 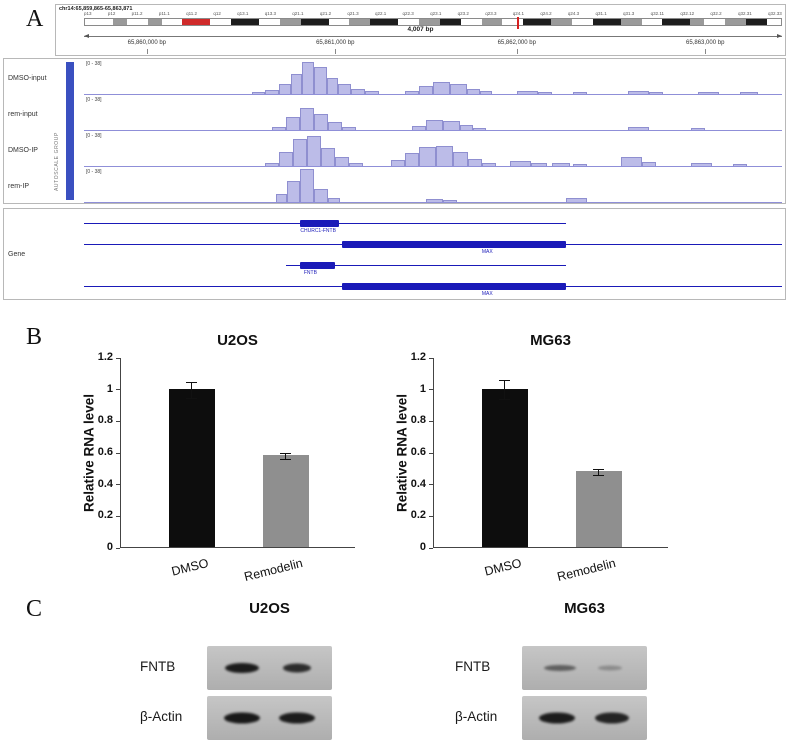 I want to click on chart-title: MG63, so click(x=550, y=340).